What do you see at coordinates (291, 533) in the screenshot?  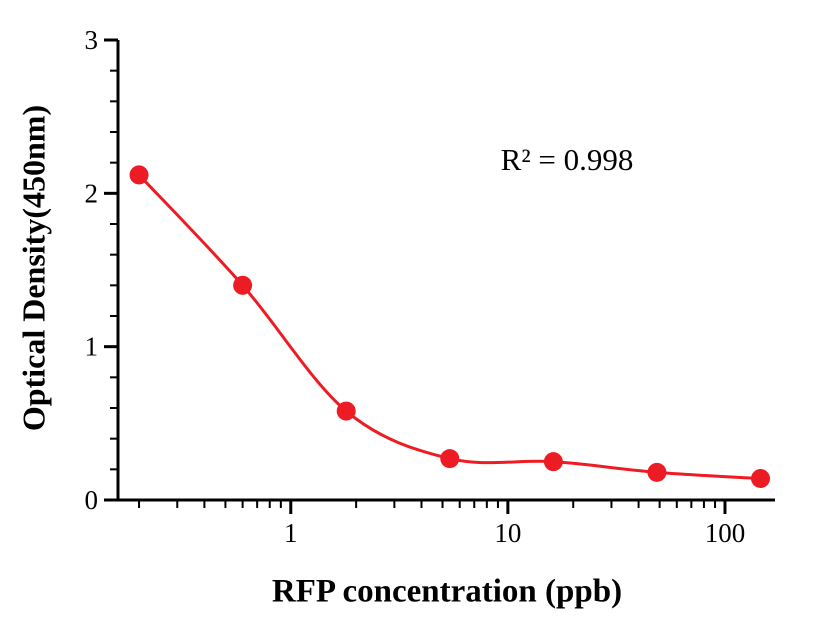 I see `x-tick-label: 1` at bounding box center [291, 533].